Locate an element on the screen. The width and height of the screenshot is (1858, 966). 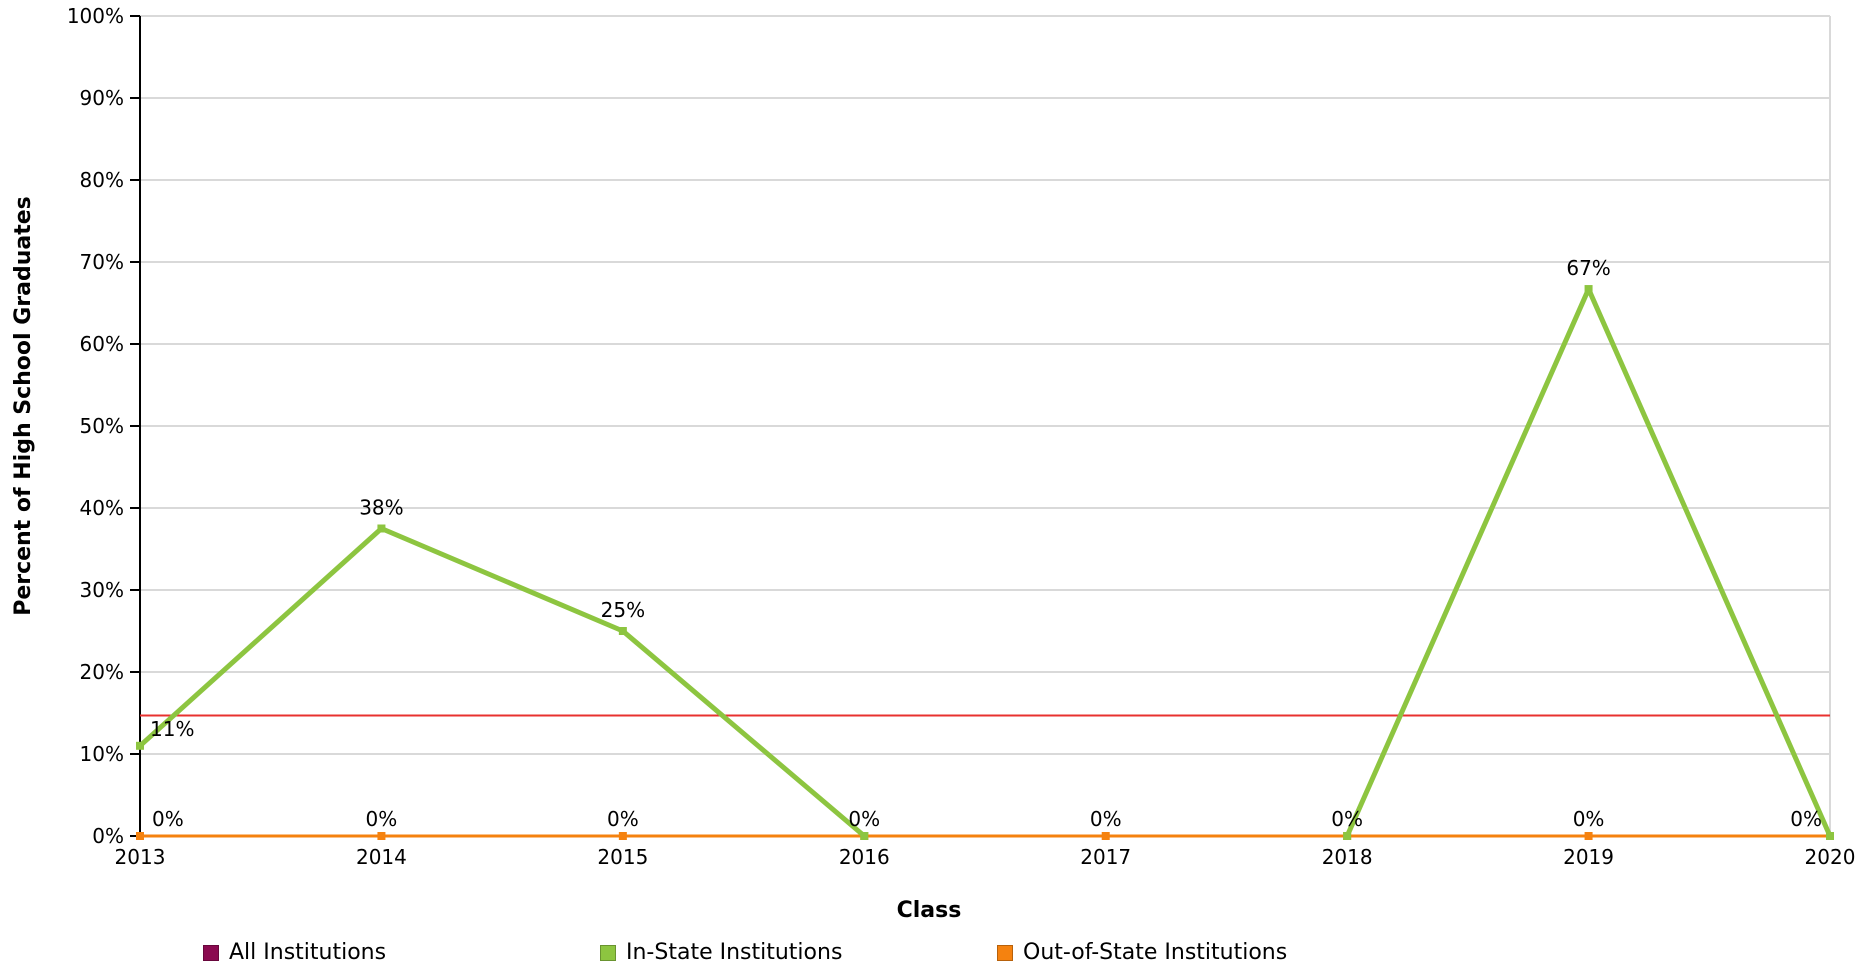
y-tick-label: 0% is located at coordinates (108, 836).